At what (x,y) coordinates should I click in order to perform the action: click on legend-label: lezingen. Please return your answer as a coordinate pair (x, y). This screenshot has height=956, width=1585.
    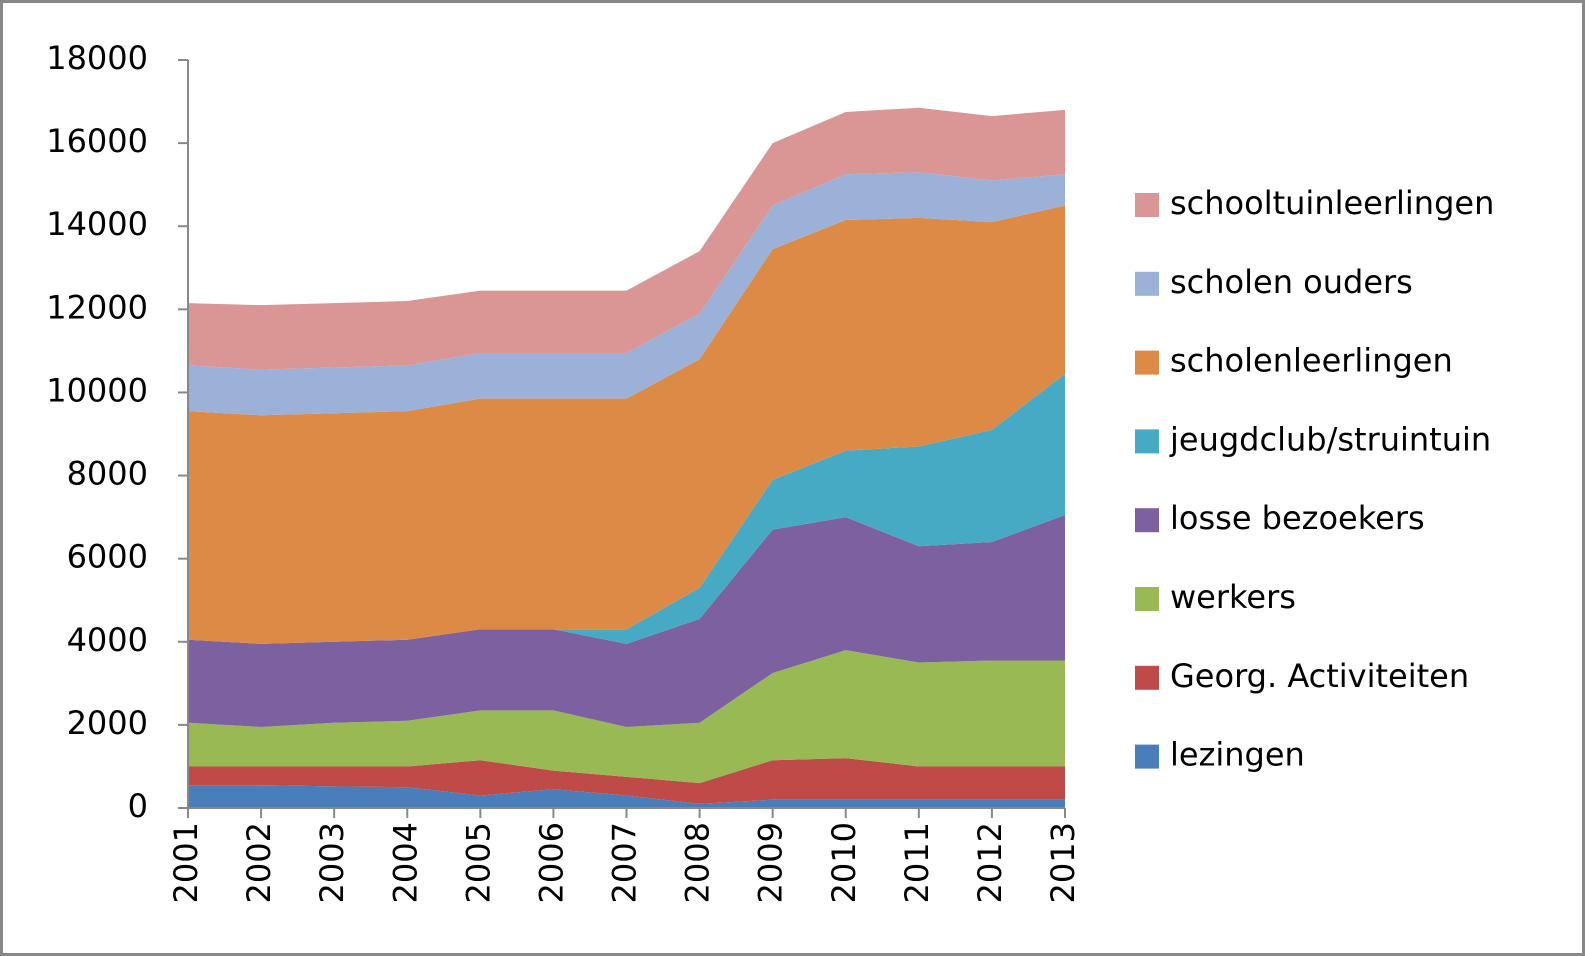
    Looking at the image, I should click on (1237, 755).